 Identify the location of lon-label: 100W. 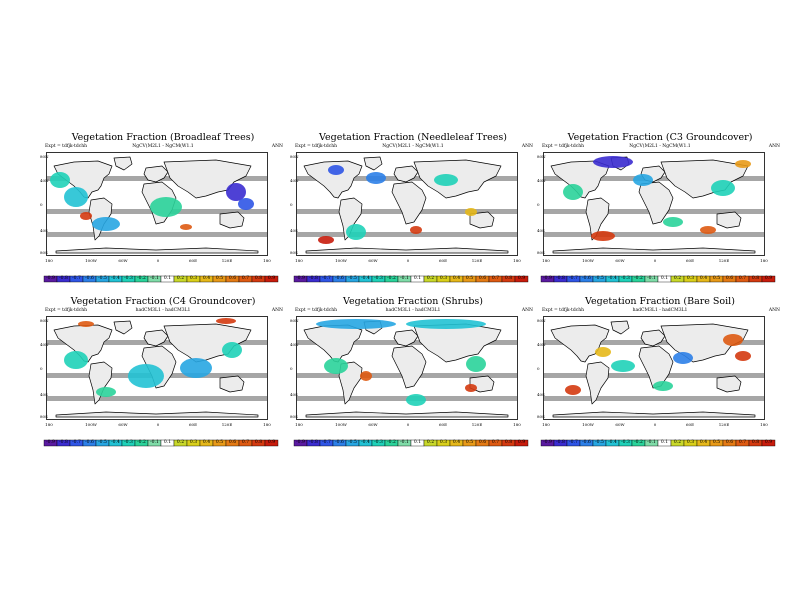
(588, 424).